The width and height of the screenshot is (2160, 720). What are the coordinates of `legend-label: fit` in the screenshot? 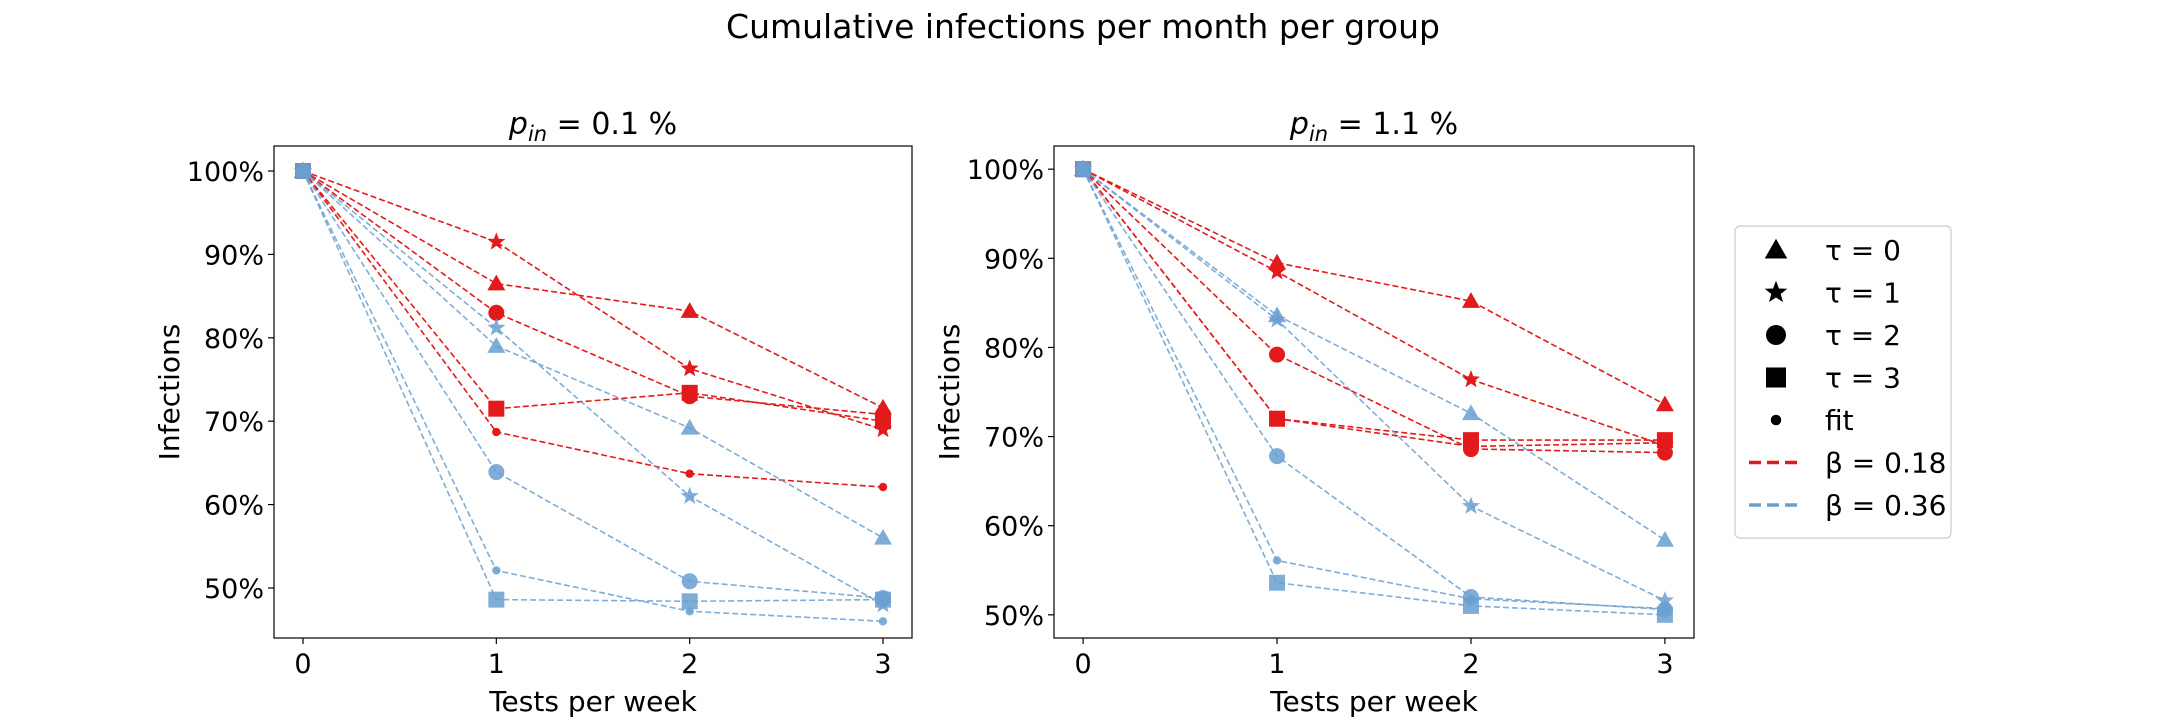 It's located at (1839, 420).